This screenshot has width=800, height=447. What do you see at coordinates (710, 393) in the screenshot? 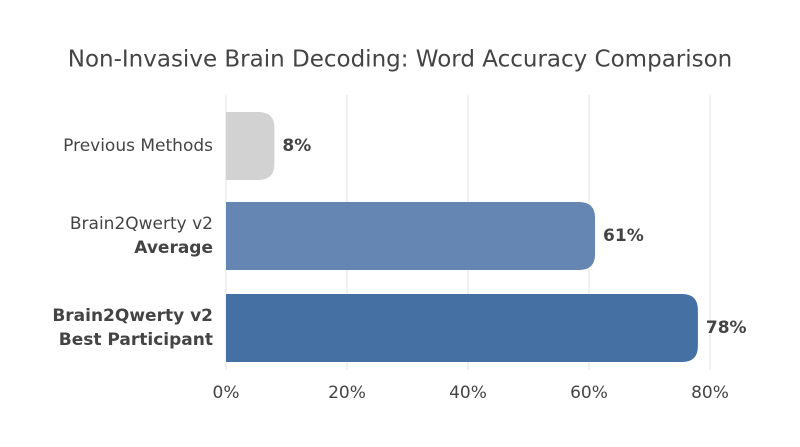
I see `x-tick-label: 80%` at bounding box center [710, 393].